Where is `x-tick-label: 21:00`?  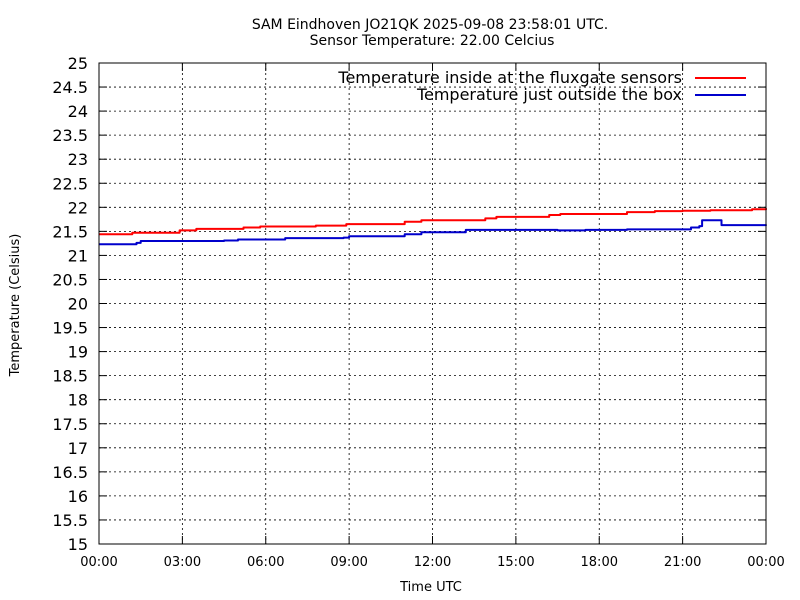 x-tick-label: 21:00 is located at coordinates (682, 562).